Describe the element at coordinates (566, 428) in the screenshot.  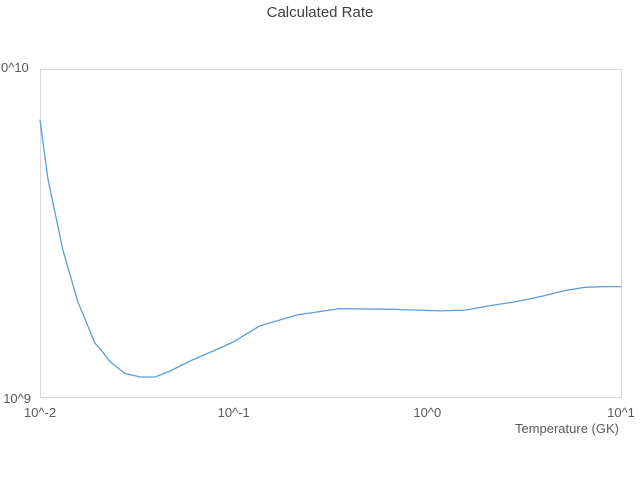
I see `x-axis-title: Temperature (GK)` at that location.